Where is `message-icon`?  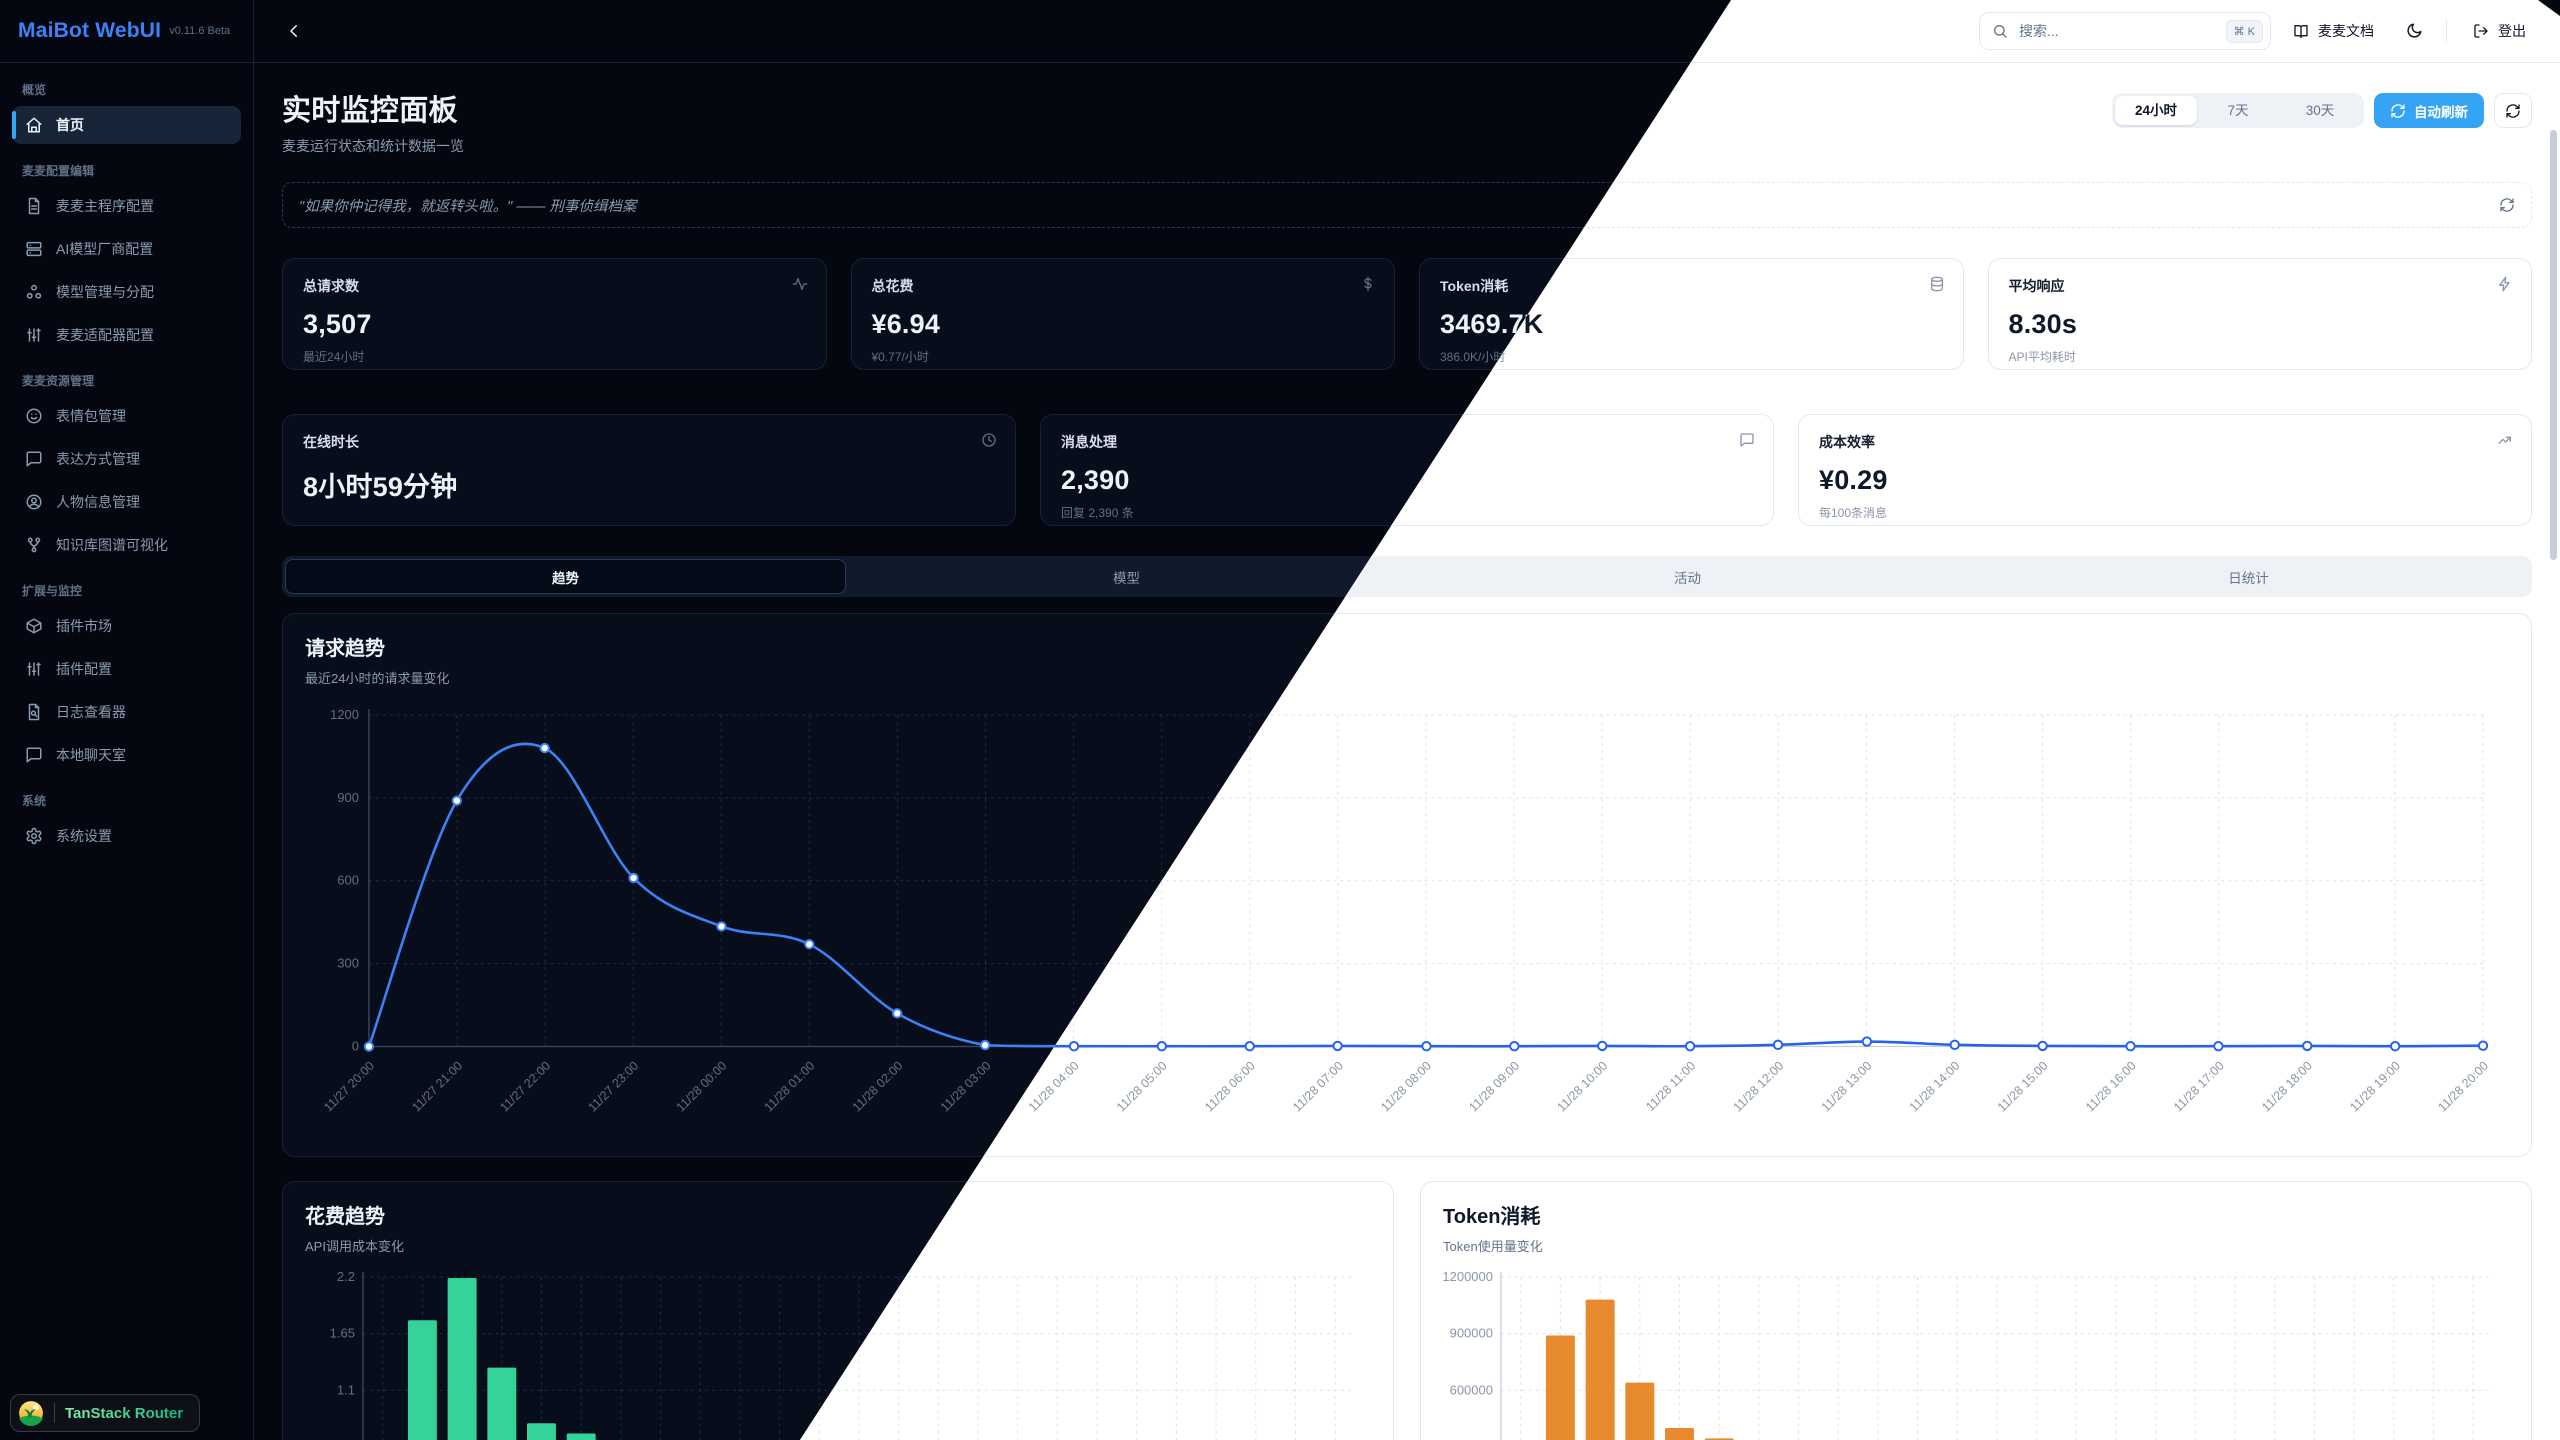
message-icon is located at coordinates (1747, 440).